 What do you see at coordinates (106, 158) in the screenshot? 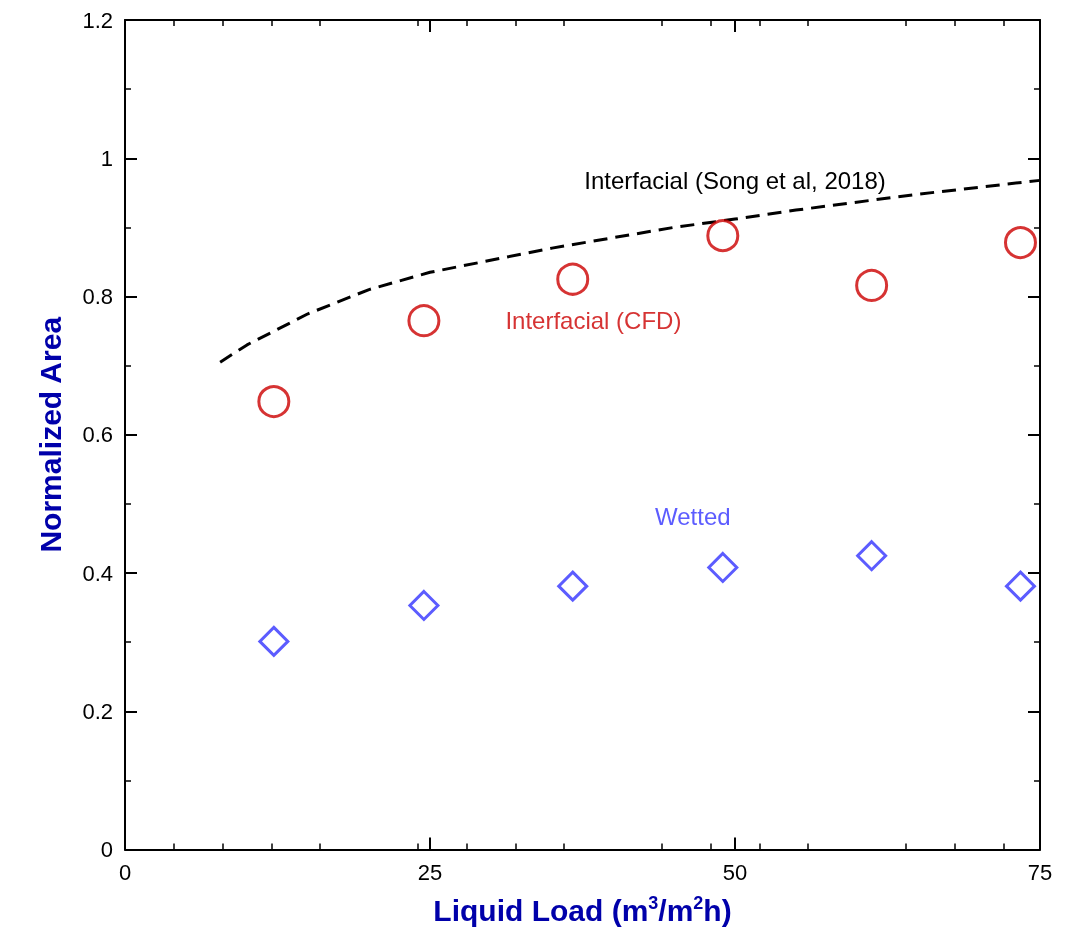
I see `y-tick-label: 1` at bounding box center [106, 158].